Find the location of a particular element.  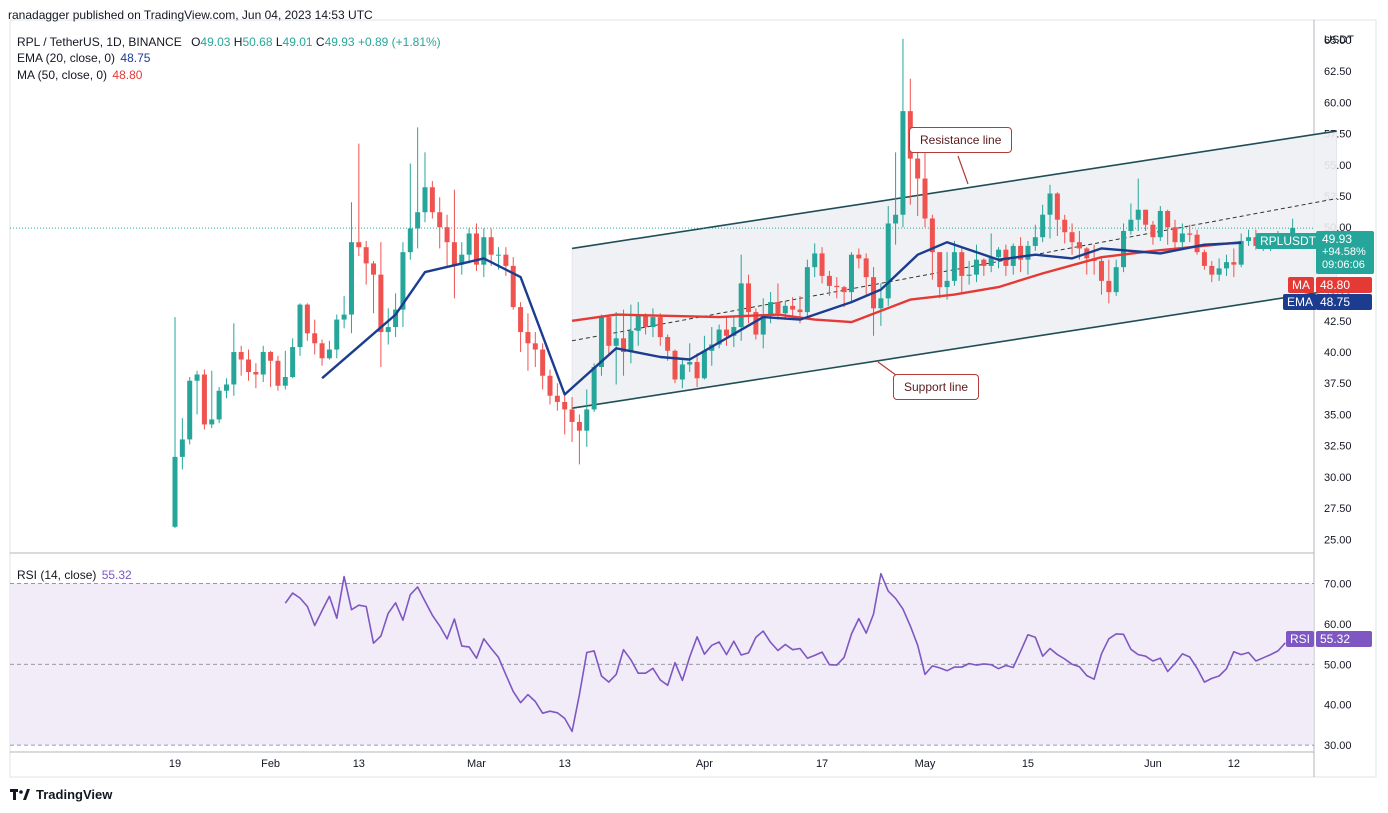

ema-legend-value: 48.75 is located at coordinates (135, 58).